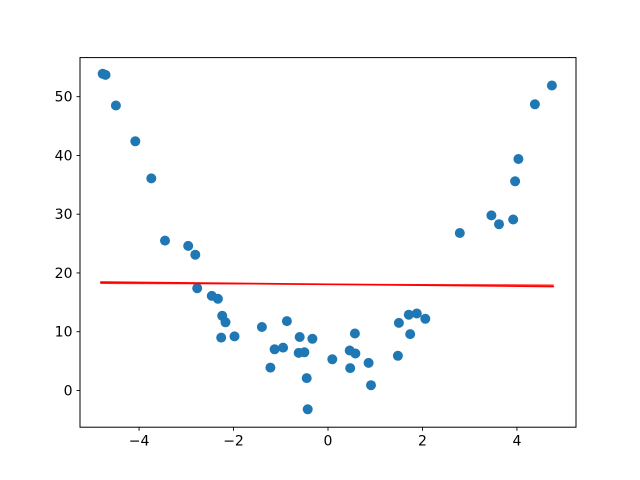  Describe the element at coordinates (516, 442) in the screenshot. I see `x-tick-label: 4` at that location.